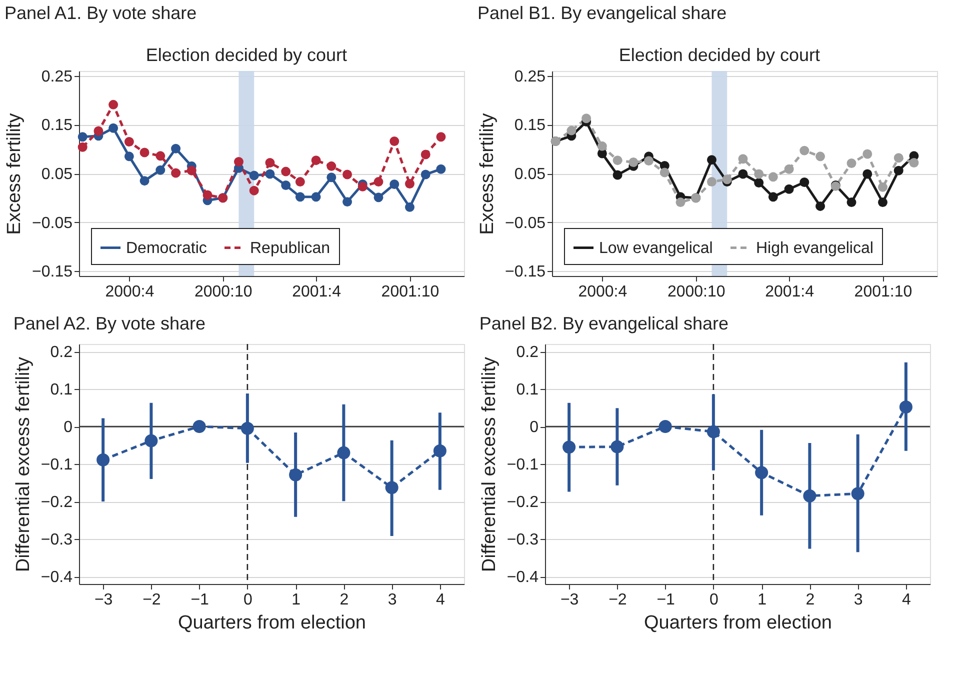 The image size is (980, 679). I want to click on x-tick-label: −3, so click(569, 600).